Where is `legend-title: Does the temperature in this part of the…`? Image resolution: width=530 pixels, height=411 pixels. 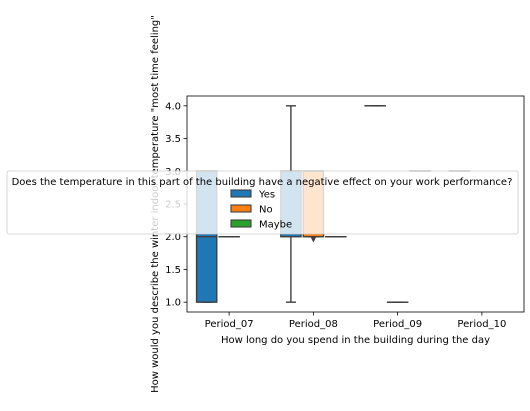
legend-title: Does the temperature in this part of the… is located at coordinates (262, 182).